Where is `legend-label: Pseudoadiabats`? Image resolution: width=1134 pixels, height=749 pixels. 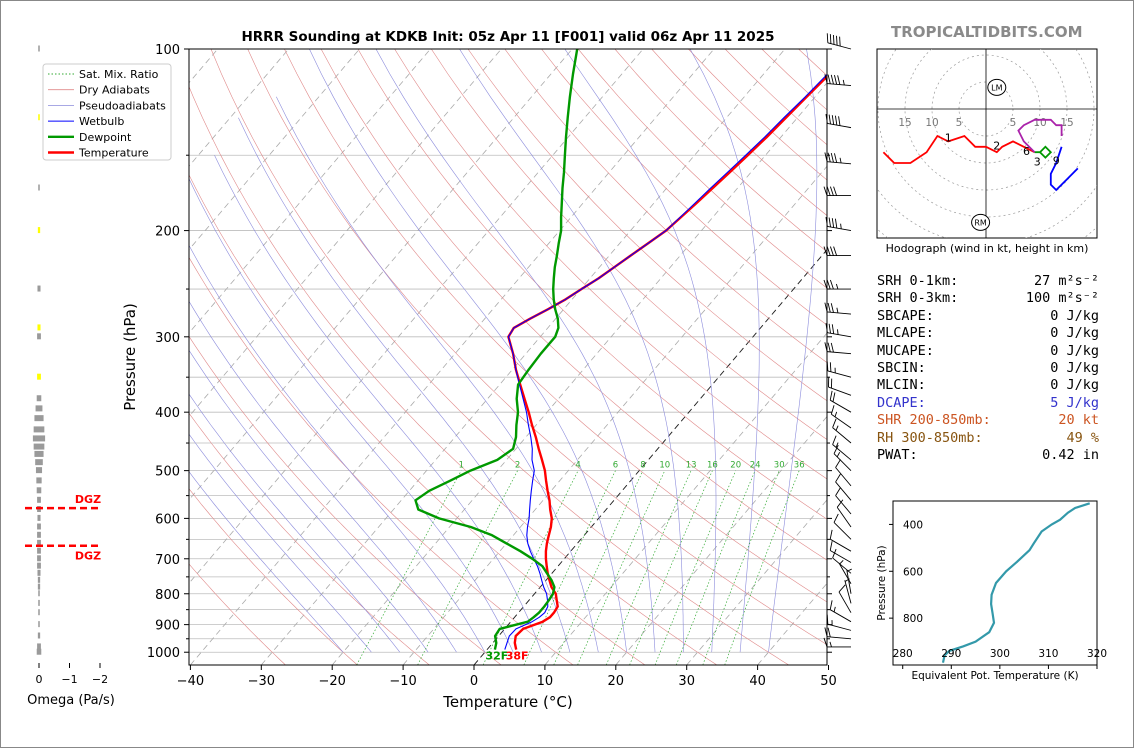
legend-label: Pseudoadiabats is located at coordinates (122, 105).